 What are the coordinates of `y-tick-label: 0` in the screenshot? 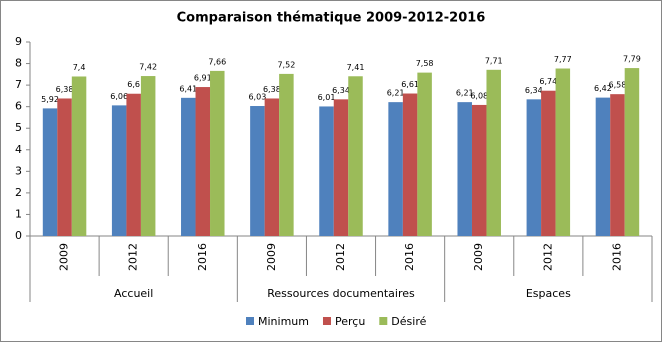 It's located at (18, 235).